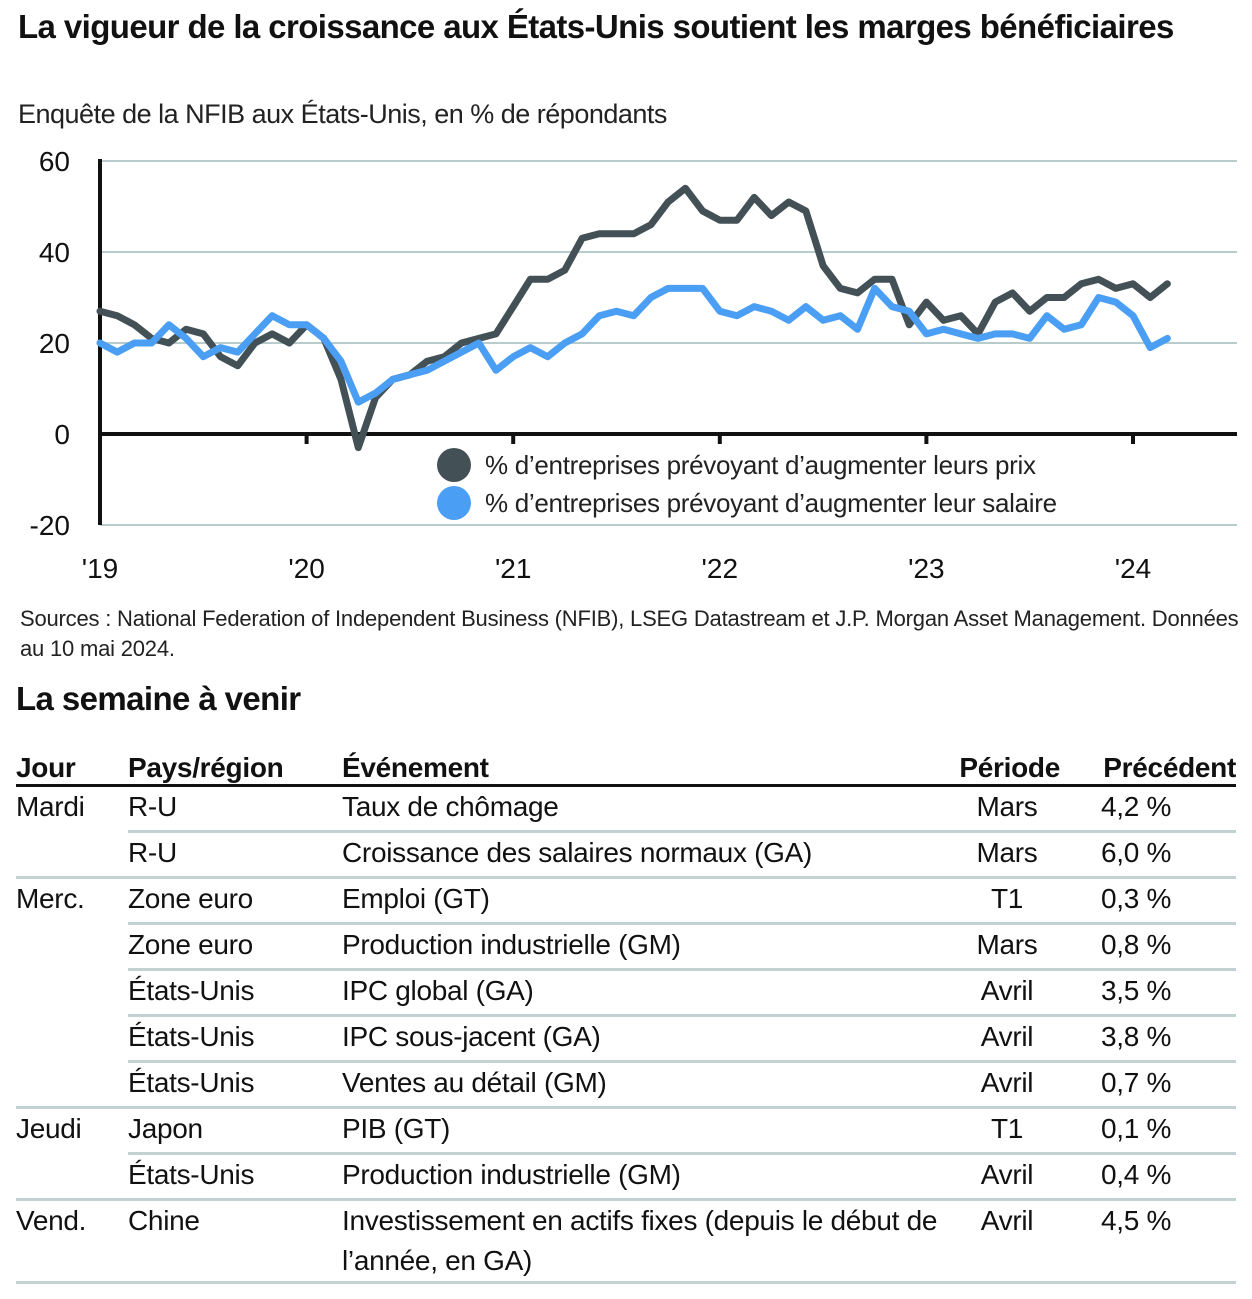 The height and width of the screenshot is (1299, 1252). I want to click on cell-event: PIB (GT), so click(645, 1131).